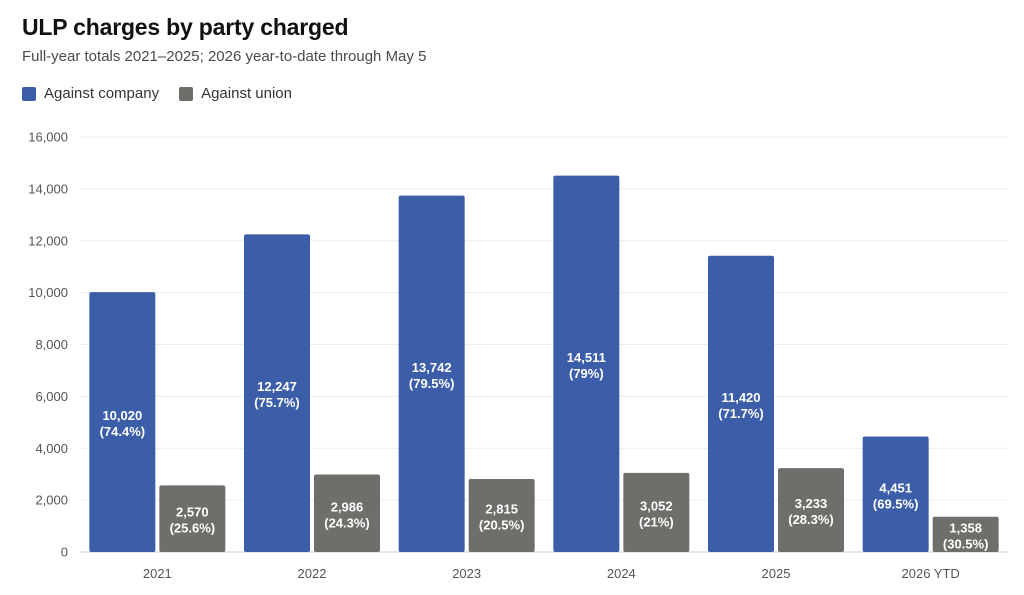  Describe the element at coordinates (811, 503) in the screenshot. I see `bar-value-label: 3,233` at that location.